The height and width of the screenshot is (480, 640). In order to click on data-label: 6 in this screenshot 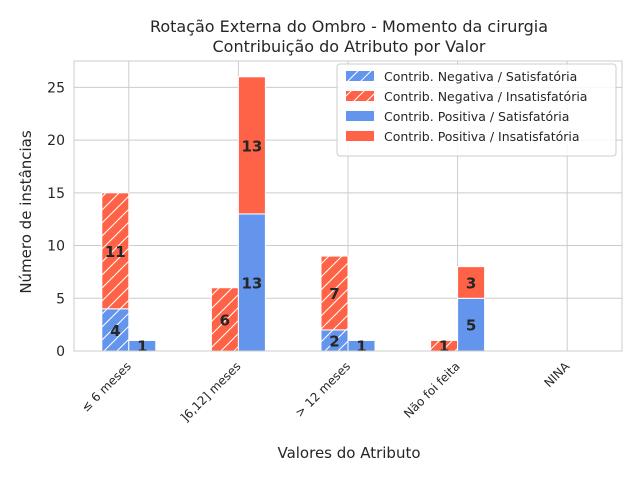, I will do `click(225, 320)`.